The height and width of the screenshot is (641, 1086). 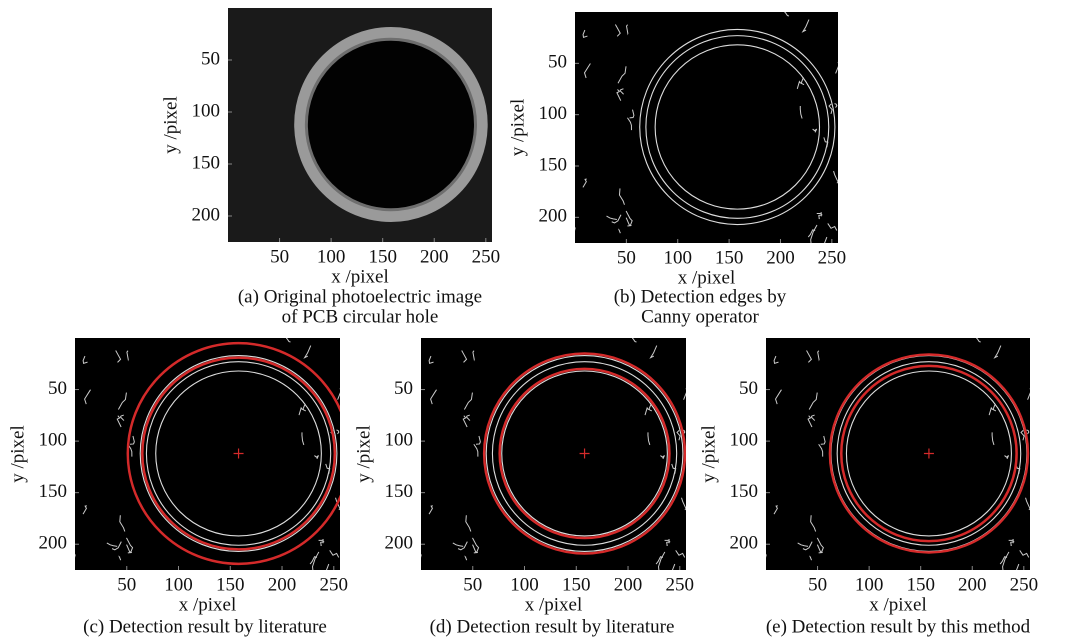 What do you see at coordinates (205, 626) in the screenshot?
I see `caption: (c) Detection result by literature` at bounding box center [205, 626].